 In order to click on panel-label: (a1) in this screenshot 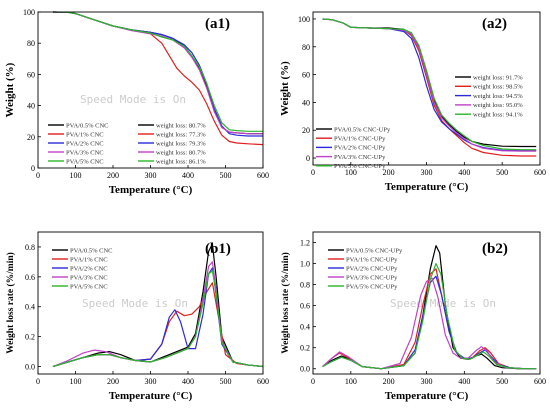, I will do `click(217, 24)`.